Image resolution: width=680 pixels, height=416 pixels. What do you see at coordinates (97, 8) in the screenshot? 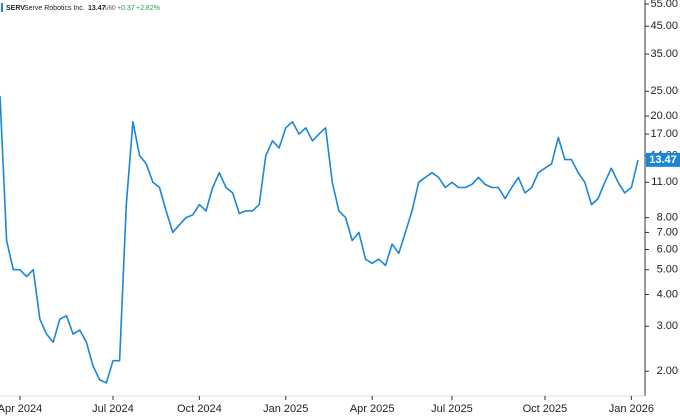
I see `price: 13.47` at bounding box center [97, 8].